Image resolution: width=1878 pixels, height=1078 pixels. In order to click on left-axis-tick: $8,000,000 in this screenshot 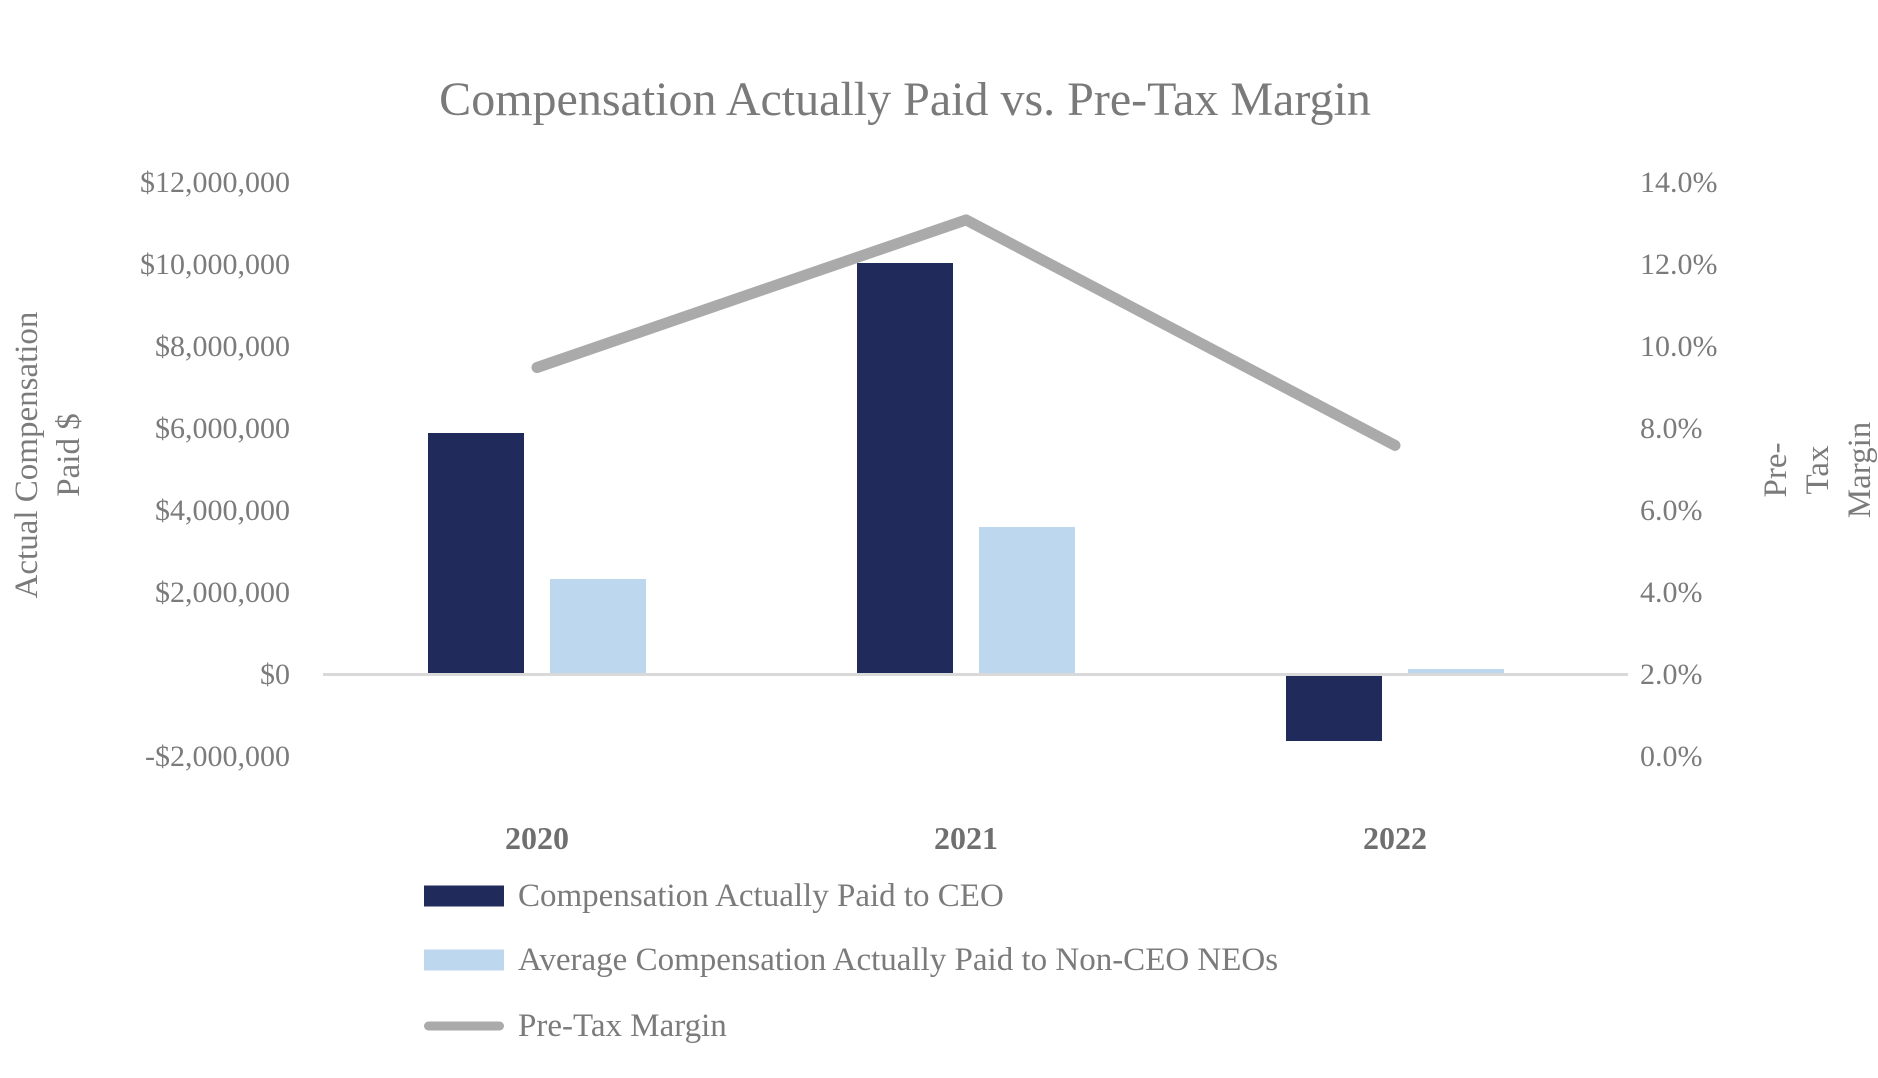, I will do `click(222, 346)`.